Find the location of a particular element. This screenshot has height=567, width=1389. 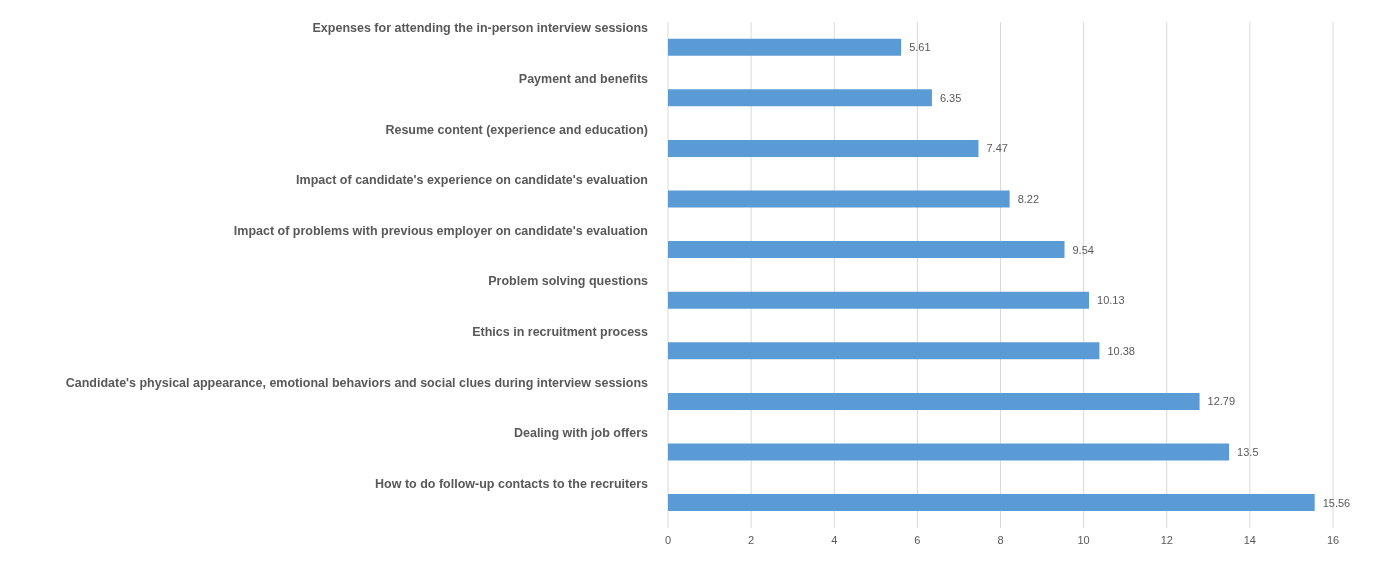

y-tick-label: Expenses for attending the in-person interview sessions is located at coordinates (480, 28).